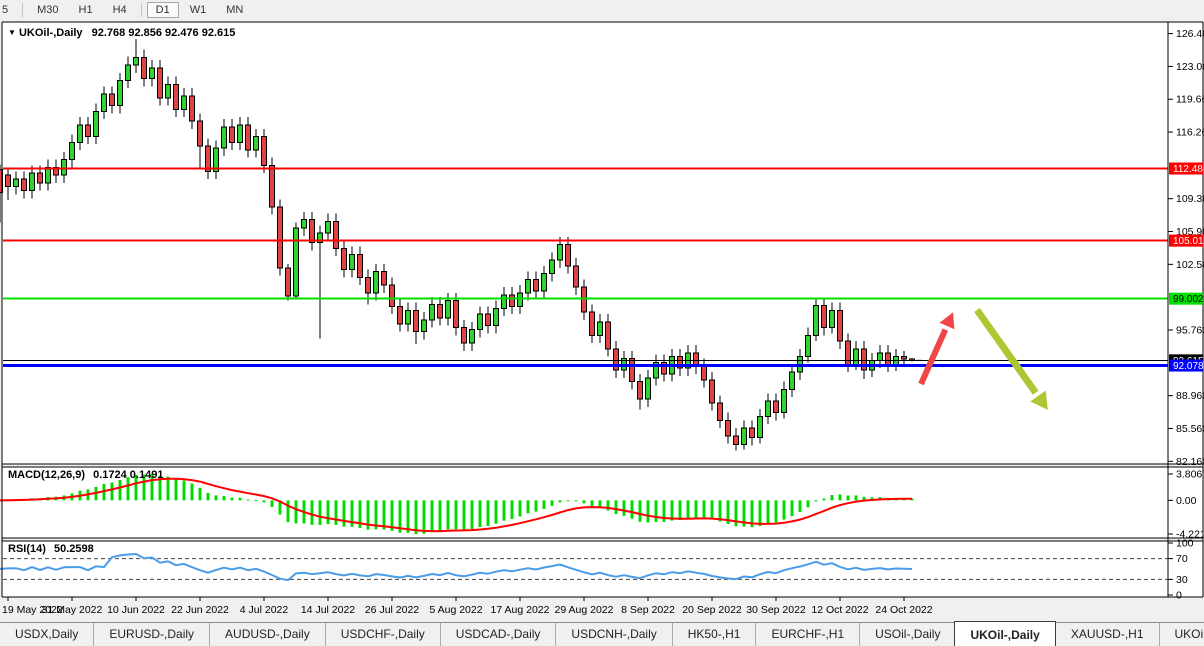 The image size is (1204, 646). What do you see at coordinates (47, 634) in the screenshot?
I see `tab-usdx-daily: USDX,Daily` at bounding box center [47, 634].